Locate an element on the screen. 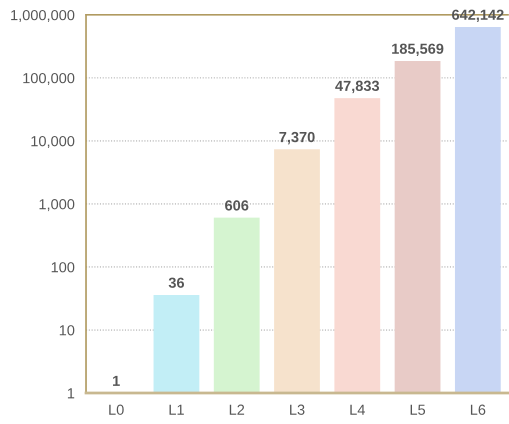  data-label: 1 is located at coordinates (116, 381).